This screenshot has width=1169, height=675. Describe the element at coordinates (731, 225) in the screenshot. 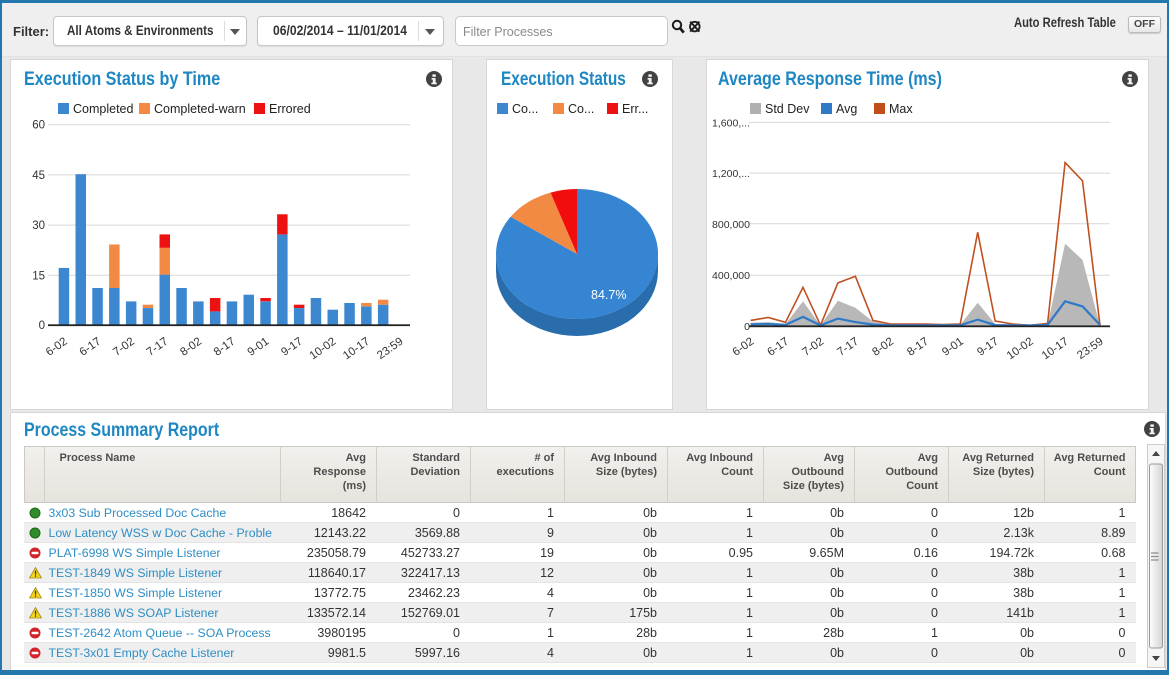

I see `svg-text: 800,000` at that location.